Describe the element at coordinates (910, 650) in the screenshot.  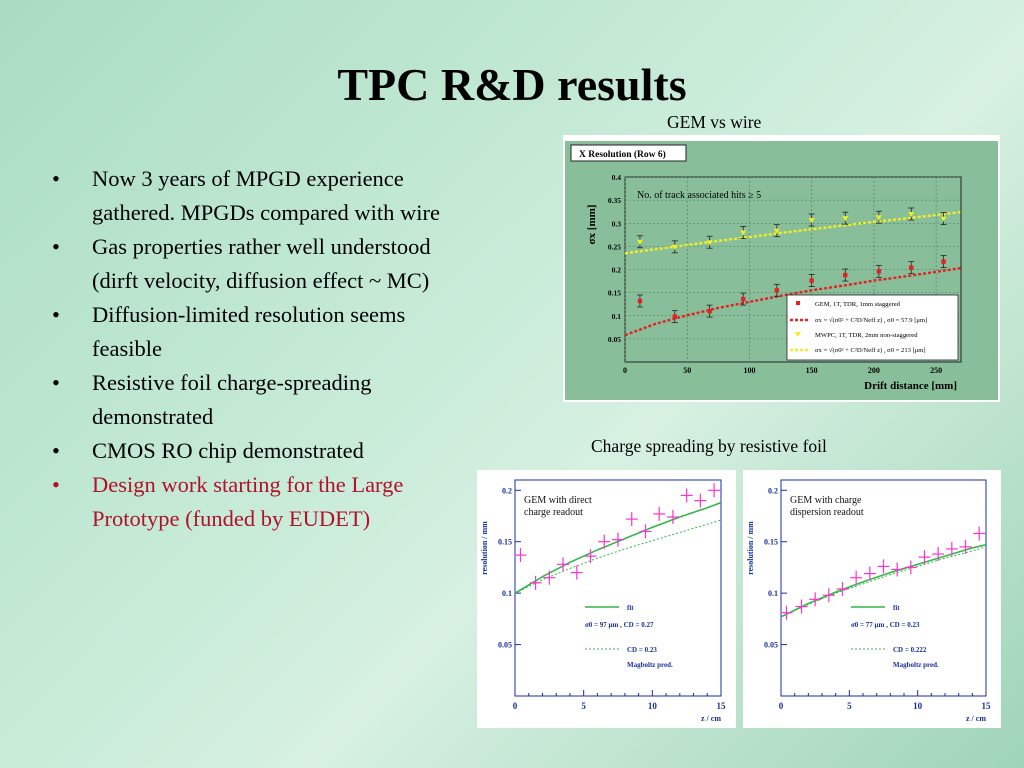
I see `legend-entry: CD = 0.222` at that location.